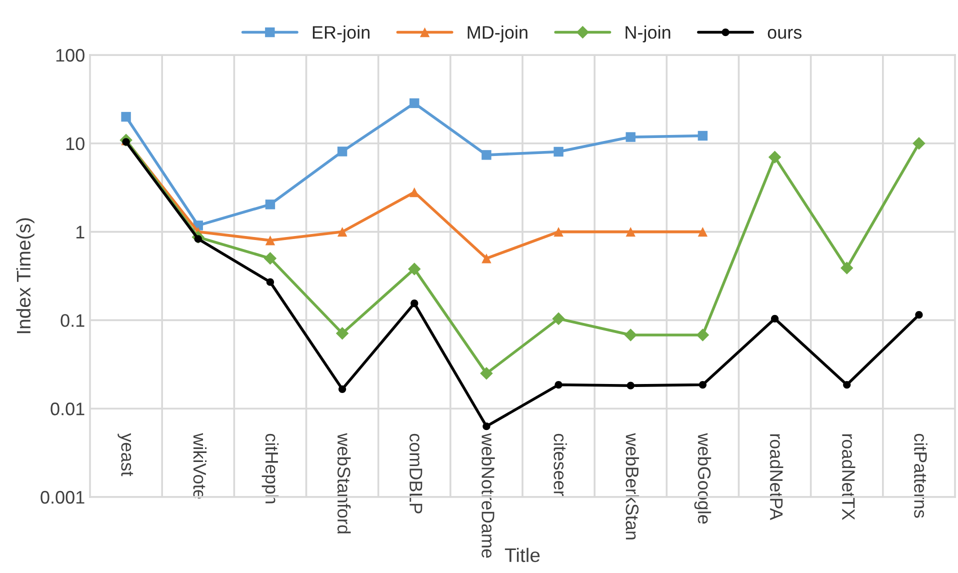  Describe the element at coordinates (777, 477) in the screenshot. I see `x-tick-label: roadNetPA` at that location.